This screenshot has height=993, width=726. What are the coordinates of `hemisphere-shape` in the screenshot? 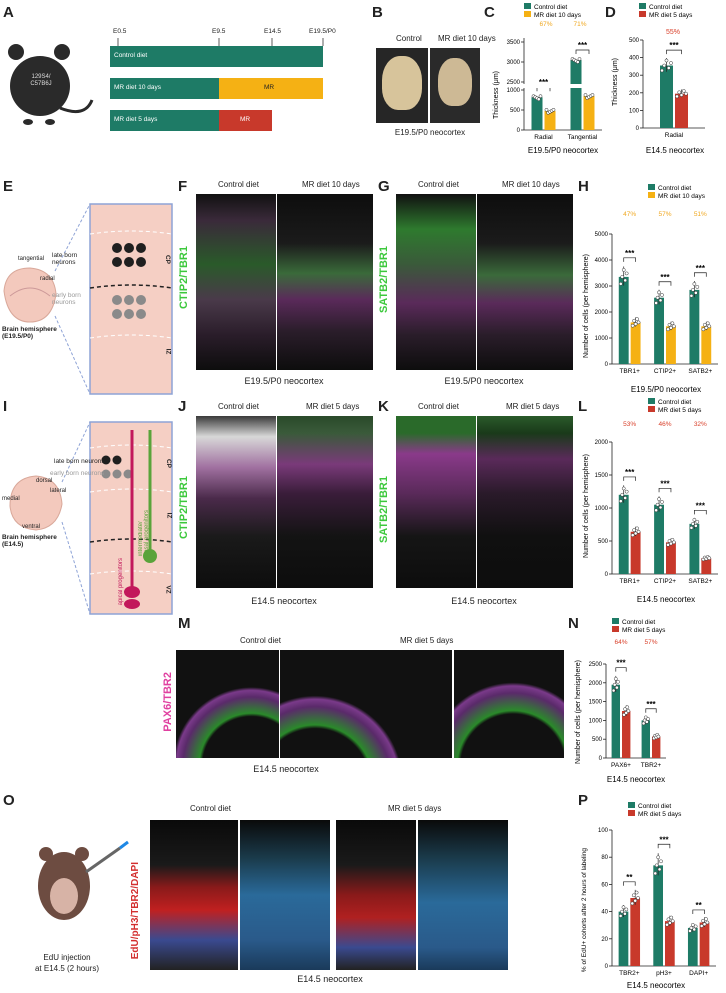 It's located at (36, 503).